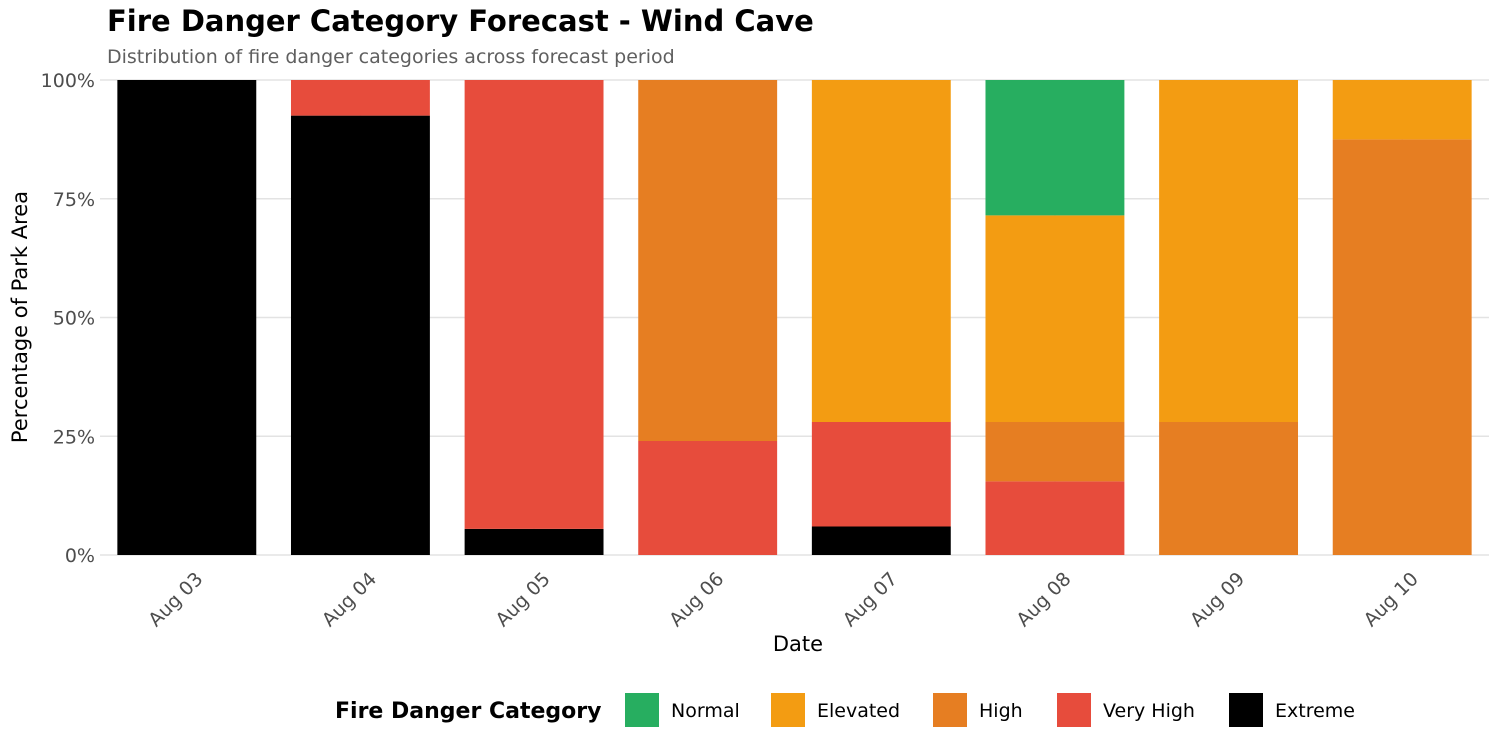 The image size is (1500, 750). What do you see at coordinates (1315, 711) in the screenshot?
I see `legend-label-extreme: Extreme` at bounding box center [1315, 711].